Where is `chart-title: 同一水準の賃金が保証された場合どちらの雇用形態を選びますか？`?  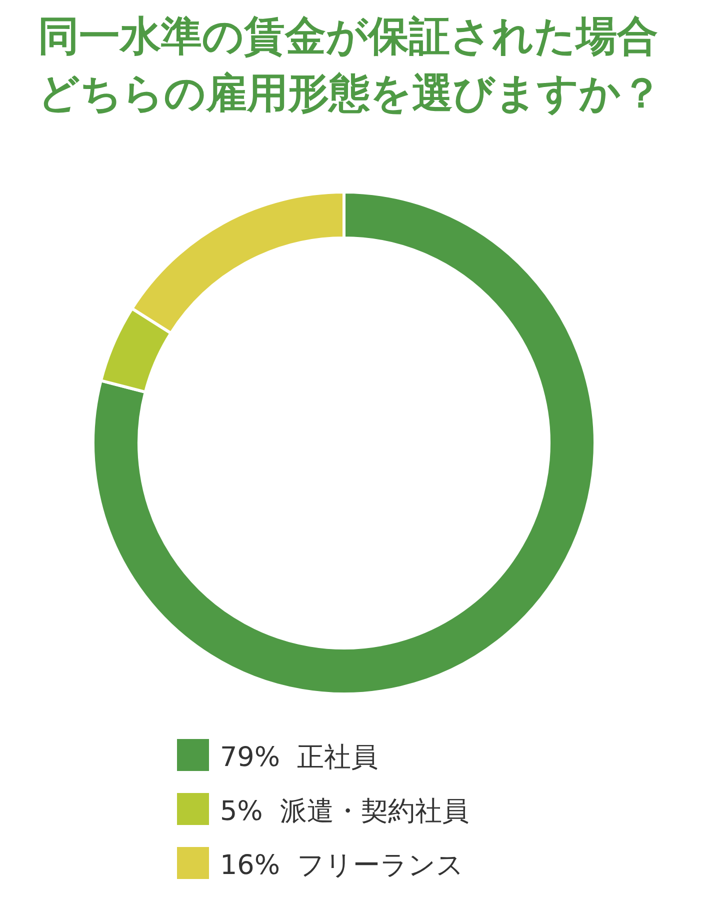
chart-title: 同一水準の賃金が保証された場合どちらの雇用形態を選びますか？ is located at coordinates (350, 65).